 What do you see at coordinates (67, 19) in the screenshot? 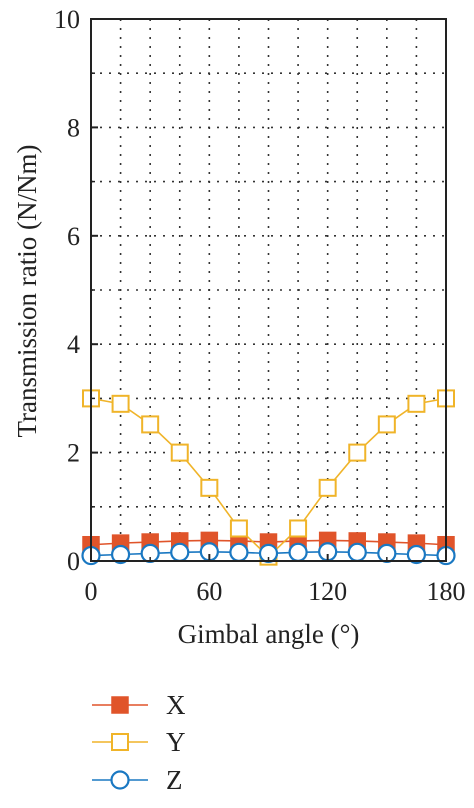
I see `y-tick-label: 10` at bounding box center [67, 19].